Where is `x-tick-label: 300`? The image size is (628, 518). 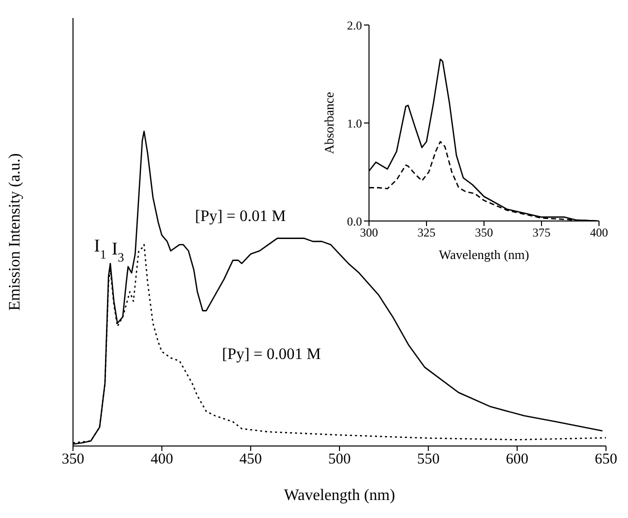
x-tick-label: 300 is located at coordinates (369, 233).